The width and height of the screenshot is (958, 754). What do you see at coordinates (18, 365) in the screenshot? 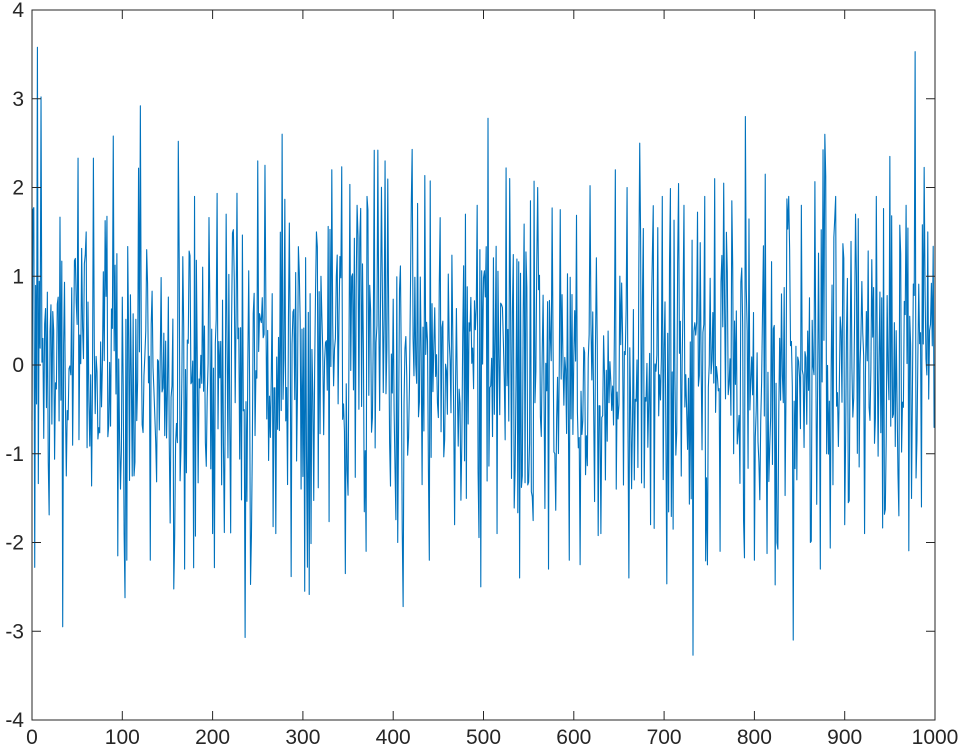
I see `y-tick-label: 0` at bounding box center [18, 365].